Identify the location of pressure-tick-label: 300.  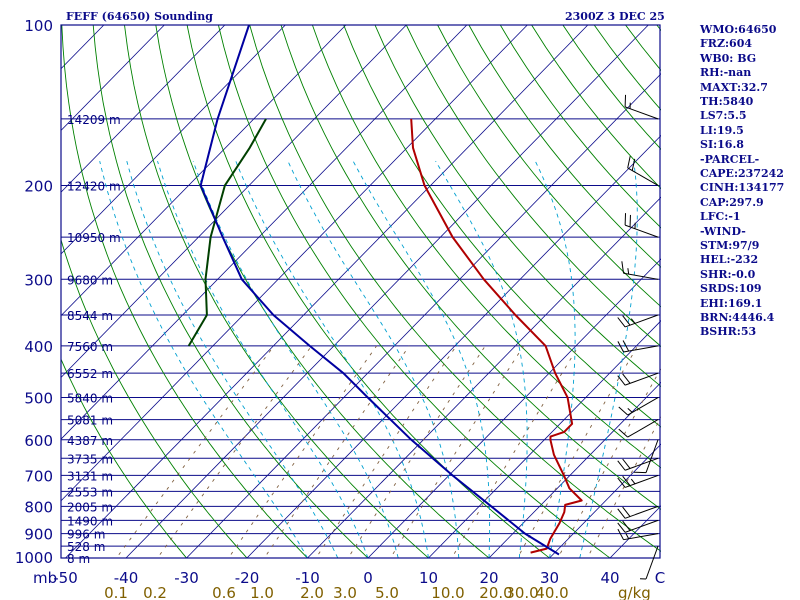
(38, 280).